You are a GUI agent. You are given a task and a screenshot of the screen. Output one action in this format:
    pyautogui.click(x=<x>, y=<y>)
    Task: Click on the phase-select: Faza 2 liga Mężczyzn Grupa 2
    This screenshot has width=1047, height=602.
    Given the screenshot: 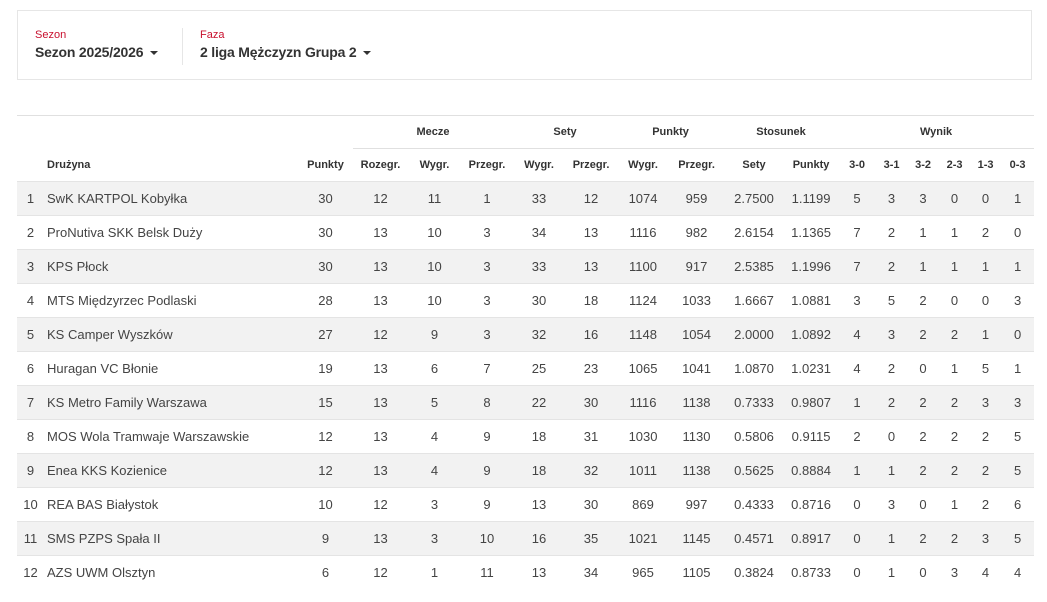 What is the action you would take?
    pyautogui.click(x=286, y=45)
    